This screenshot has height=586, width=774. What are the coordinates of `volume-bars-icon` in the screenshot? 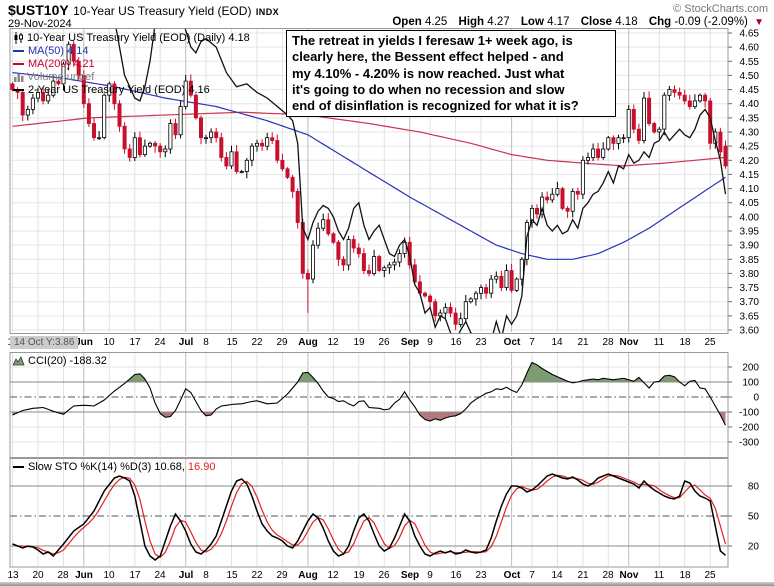 It's located at (18, 77).